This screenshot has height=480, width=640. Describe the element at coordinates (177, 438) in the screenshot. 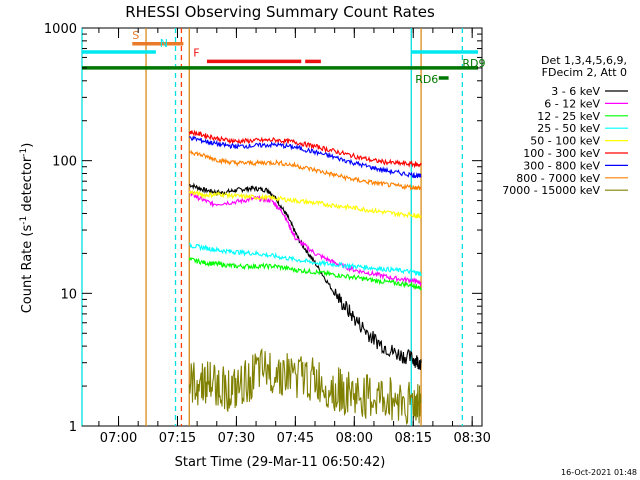

I see `x-tick-label-1: 07:15` at that location.